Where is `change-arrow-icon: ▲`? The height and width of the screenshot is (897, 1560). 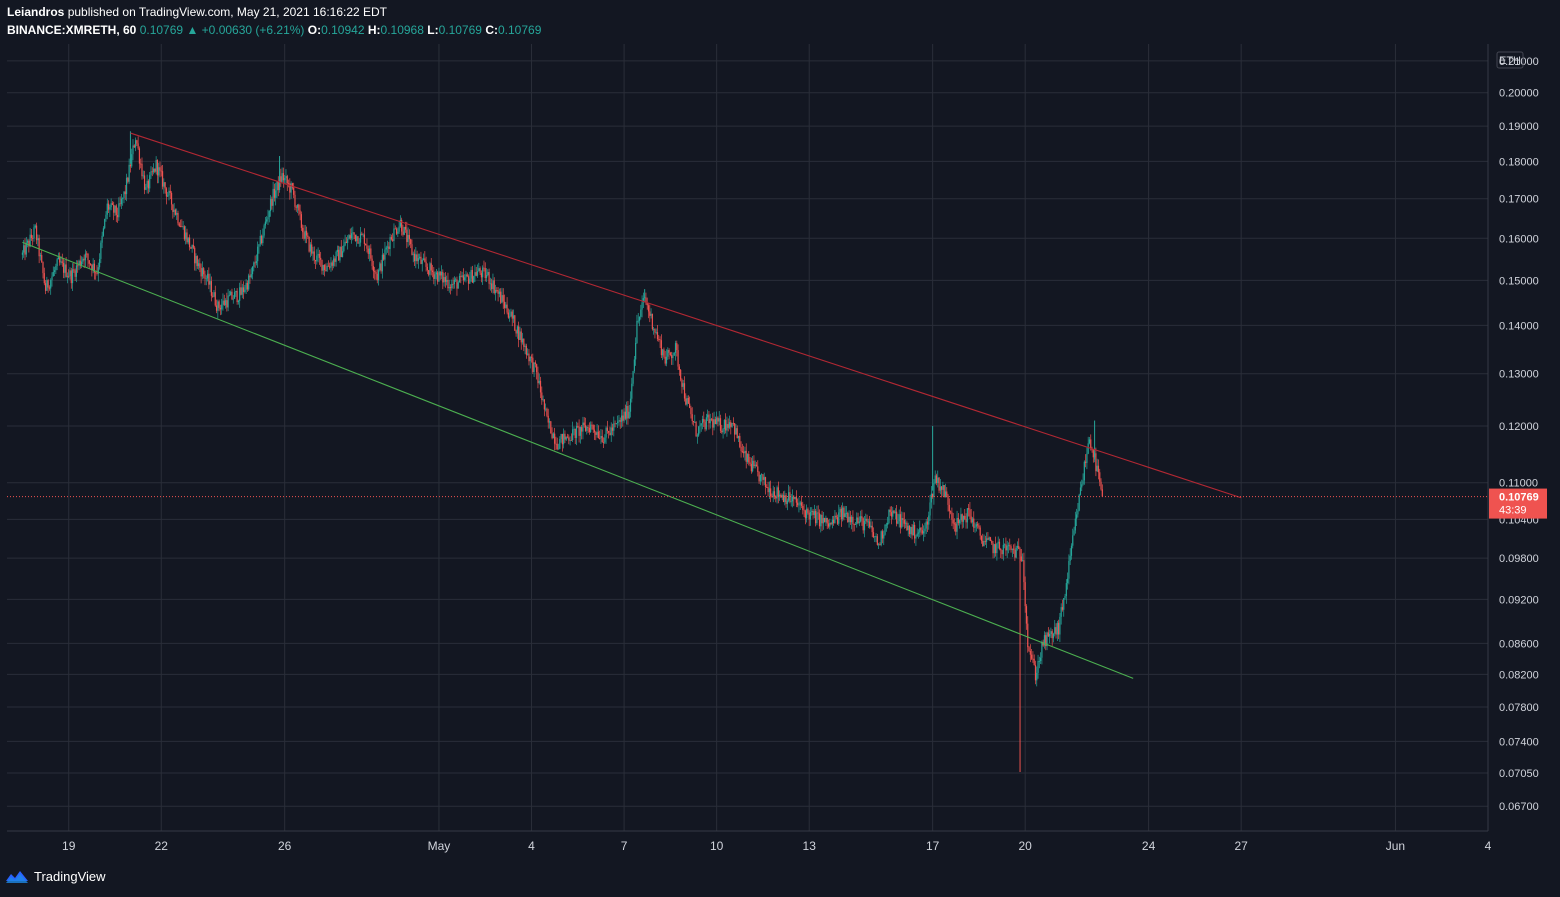 change-arrow-icon: ▲ is located at coordinates (192, 30).